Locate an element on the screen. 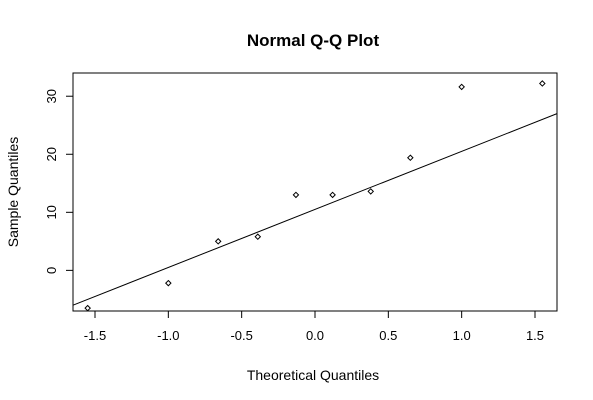 The height and width of the screenshot is (400, 593). x-axis-label: Theoretical Quantiles is located at coordinates (313, 375).